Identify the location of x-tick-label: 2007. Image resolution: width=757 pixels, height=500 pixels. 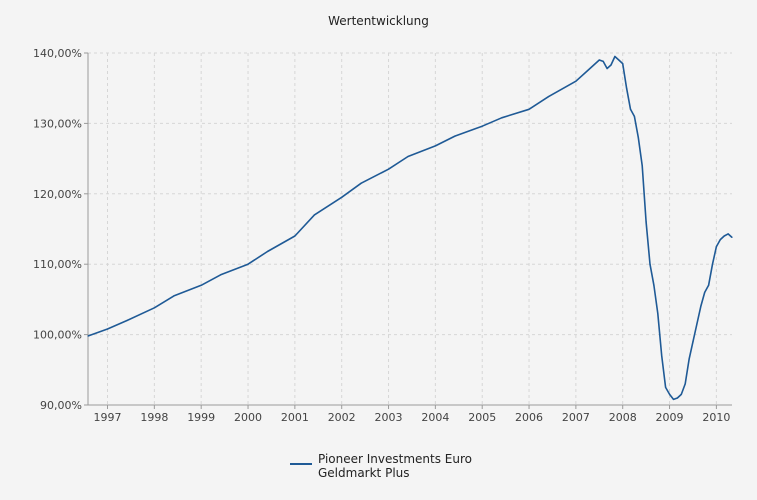
(576, 417).